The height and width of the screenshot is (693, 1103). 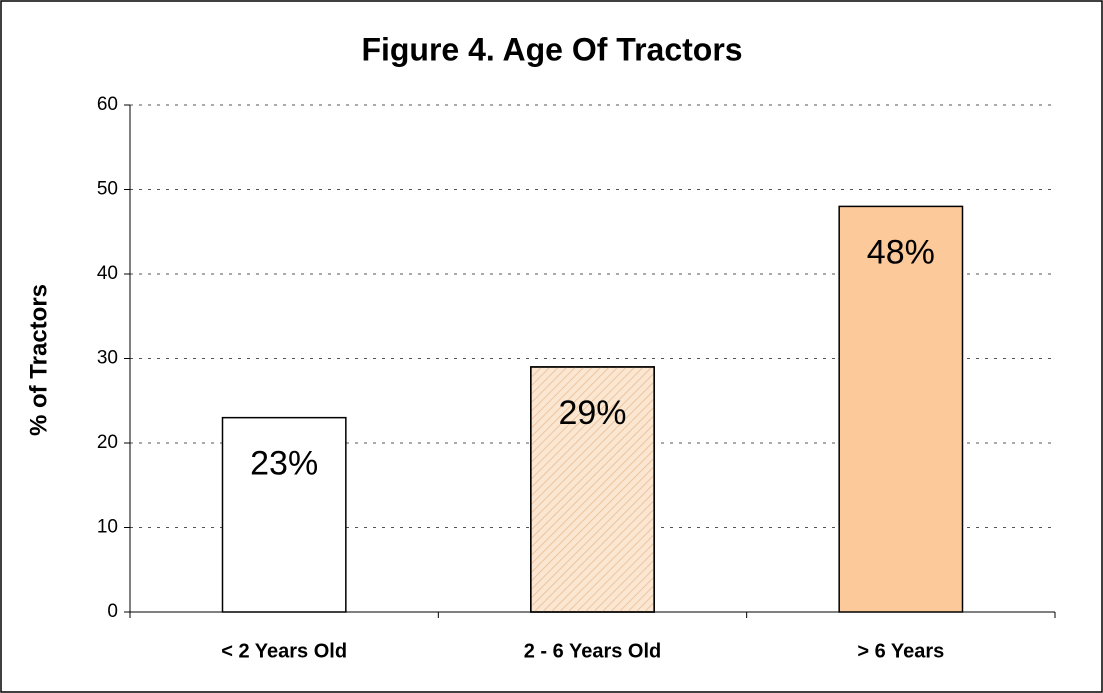 What do you see at coordinates (284, 651) in the screenshot?
I see `x-tick-label: < 2 Years Old` at bounding box center [284, 651].